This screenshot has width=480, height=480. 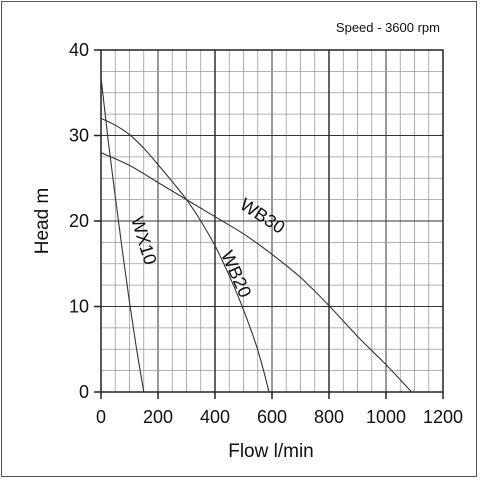 I want to click on x-tick-label: 200, so click(x=158, y=417).